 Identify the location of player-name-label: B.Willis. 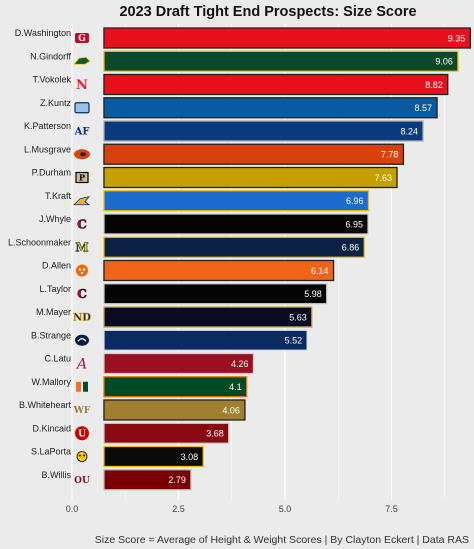
(57, 475).